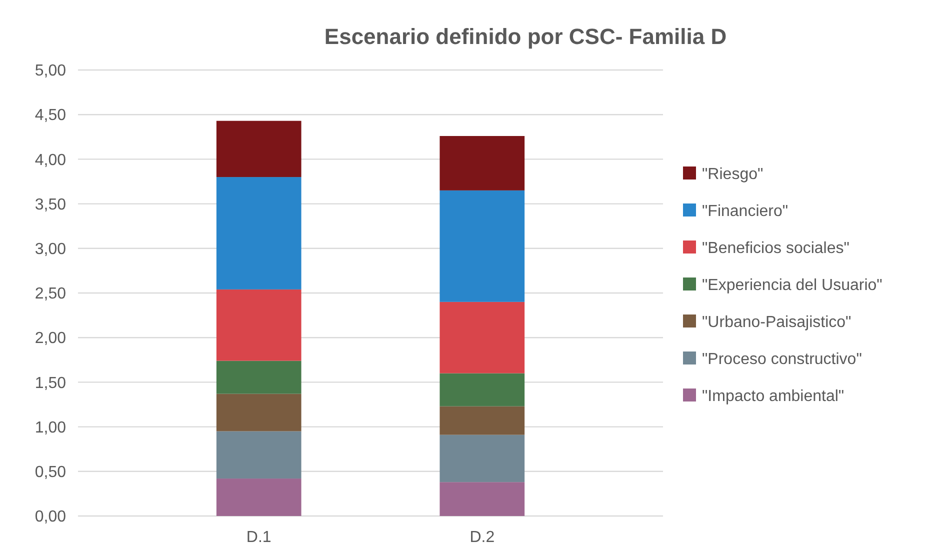 This screenshot has height=556, width=943. What do you see at coordinates (50, 249) in the screenshot?
I see `y-tick-label: 3,00` at bounding box center [50, 249].